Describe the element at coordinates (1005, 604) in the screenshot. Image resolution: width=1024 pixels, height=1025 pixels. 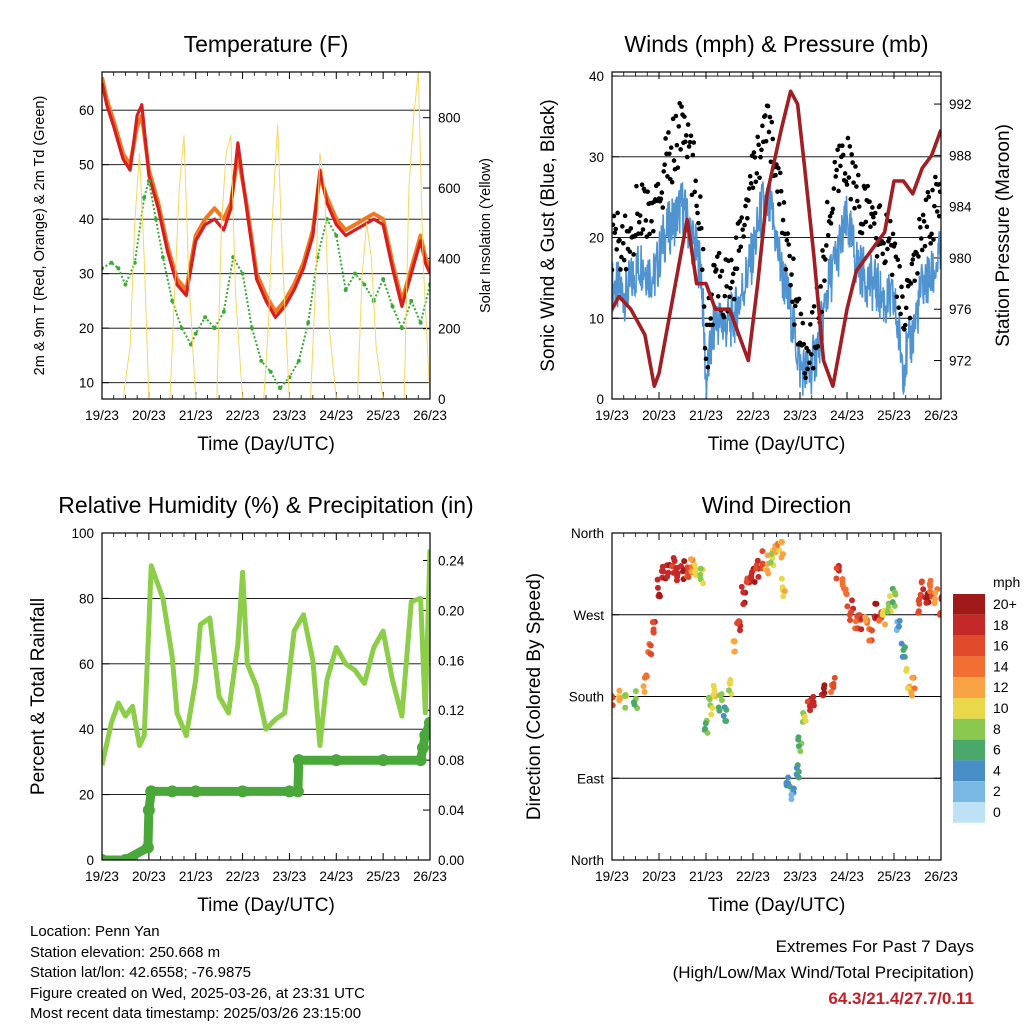
I see `speed-legend-label: 20+` at that location.